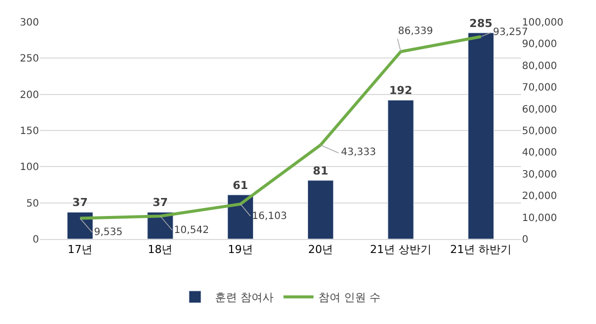  Describe the element at coordinates (539, 218) in the screenshot. I see `y2-tick-label: 10,000` at that location.